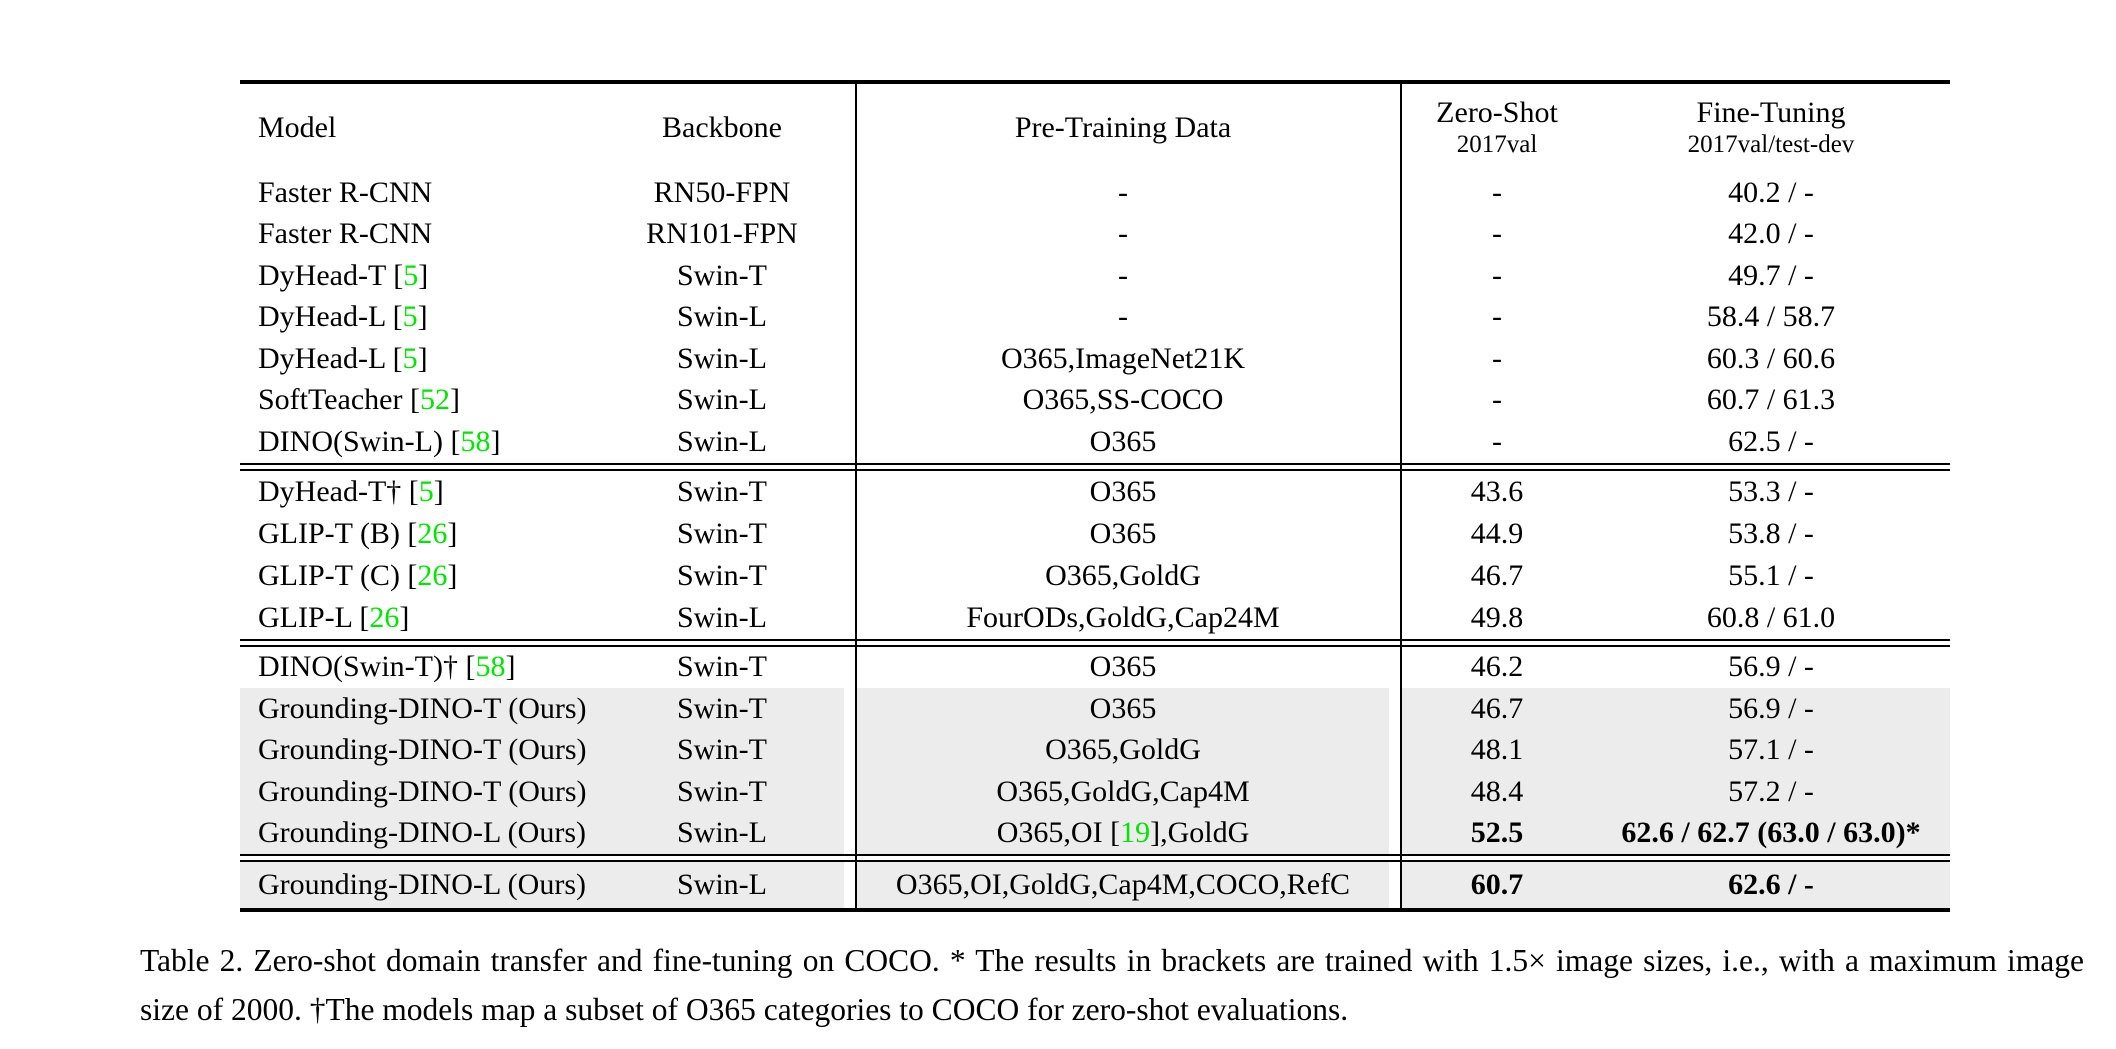 This screenshot has width=2116, height=1049. I want to click on citation-link: 19, so click(1135, 833).